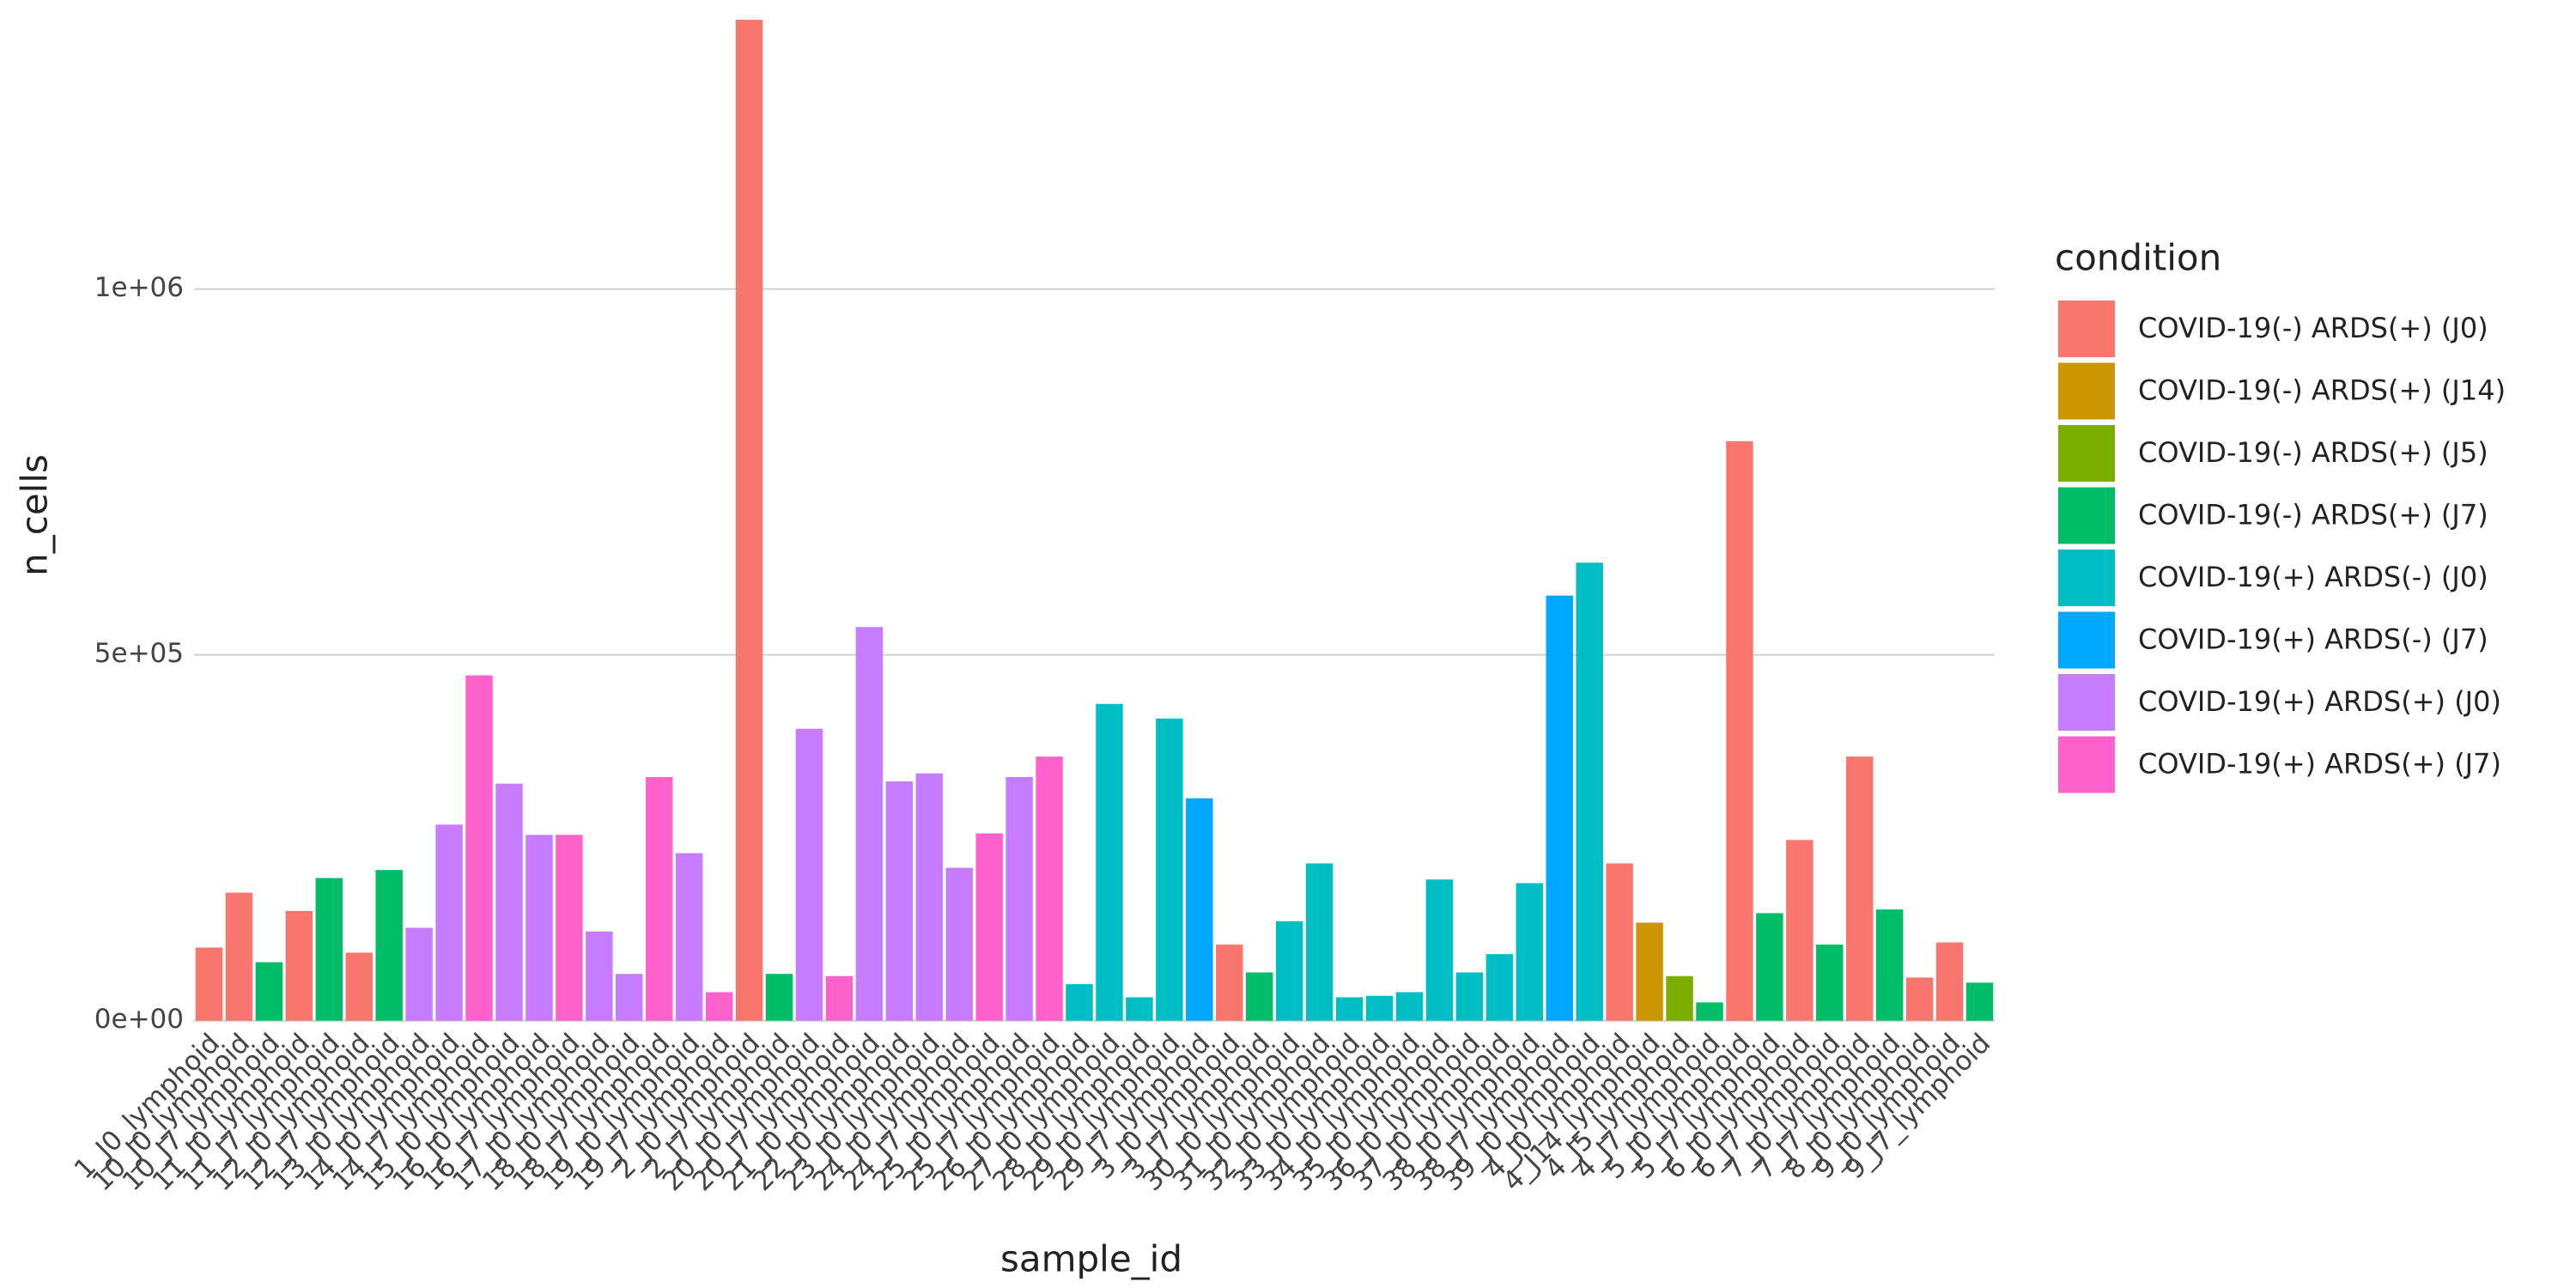 The width and height of the screenshot is (2576, 1288). Describe the element at coordinates (139, 653) in the screenshot. I see `y-tick-label: 5e+05` at that location.